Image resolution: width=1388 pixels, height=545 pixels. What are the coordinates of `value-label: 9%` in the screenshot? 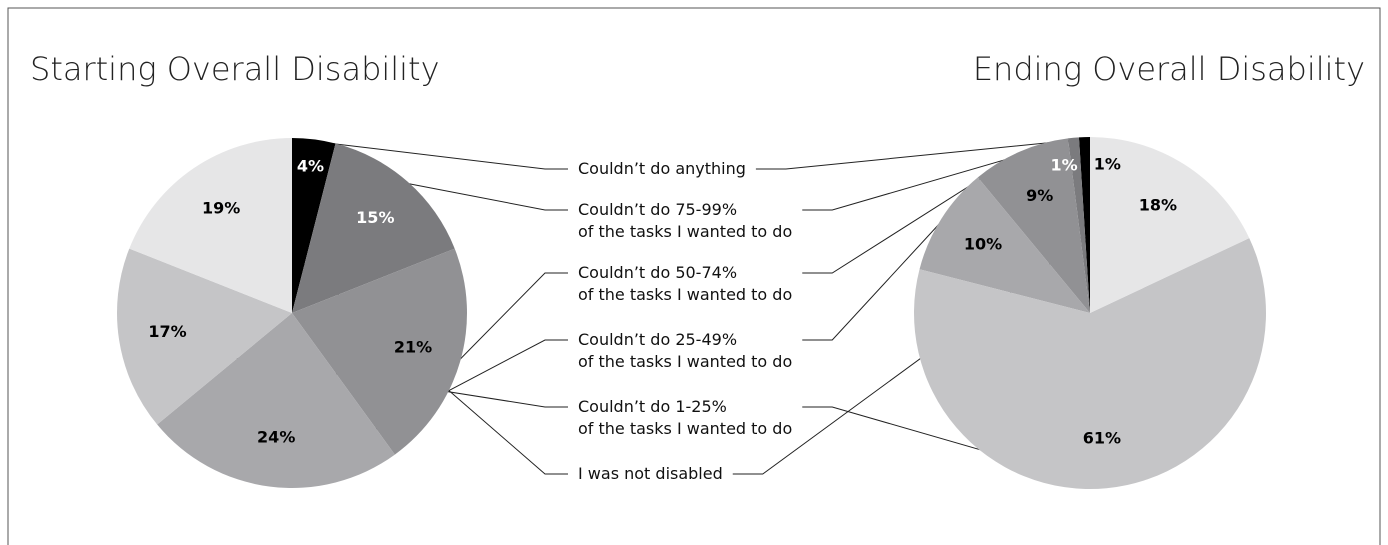 It's located at (1039, 195).